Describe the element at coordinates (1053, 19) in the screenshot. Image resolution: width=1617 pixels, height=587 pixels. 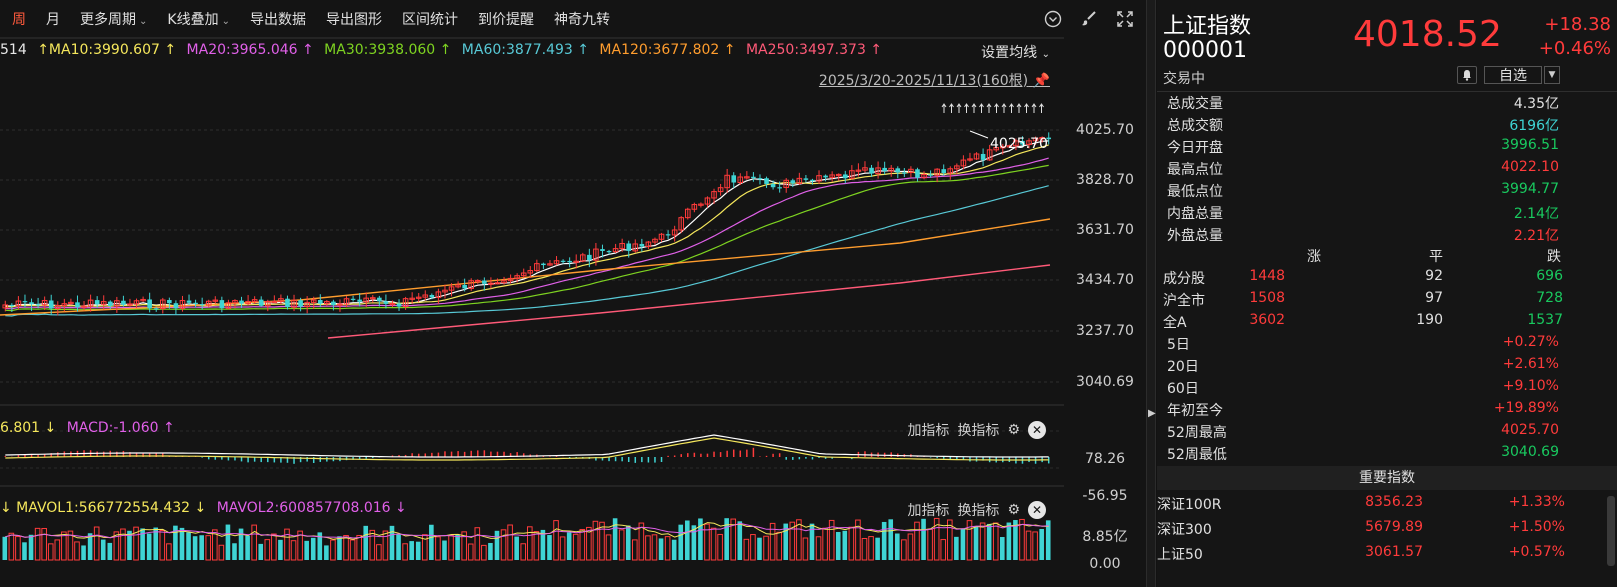
I see `collapse-circle-icon` at that location.